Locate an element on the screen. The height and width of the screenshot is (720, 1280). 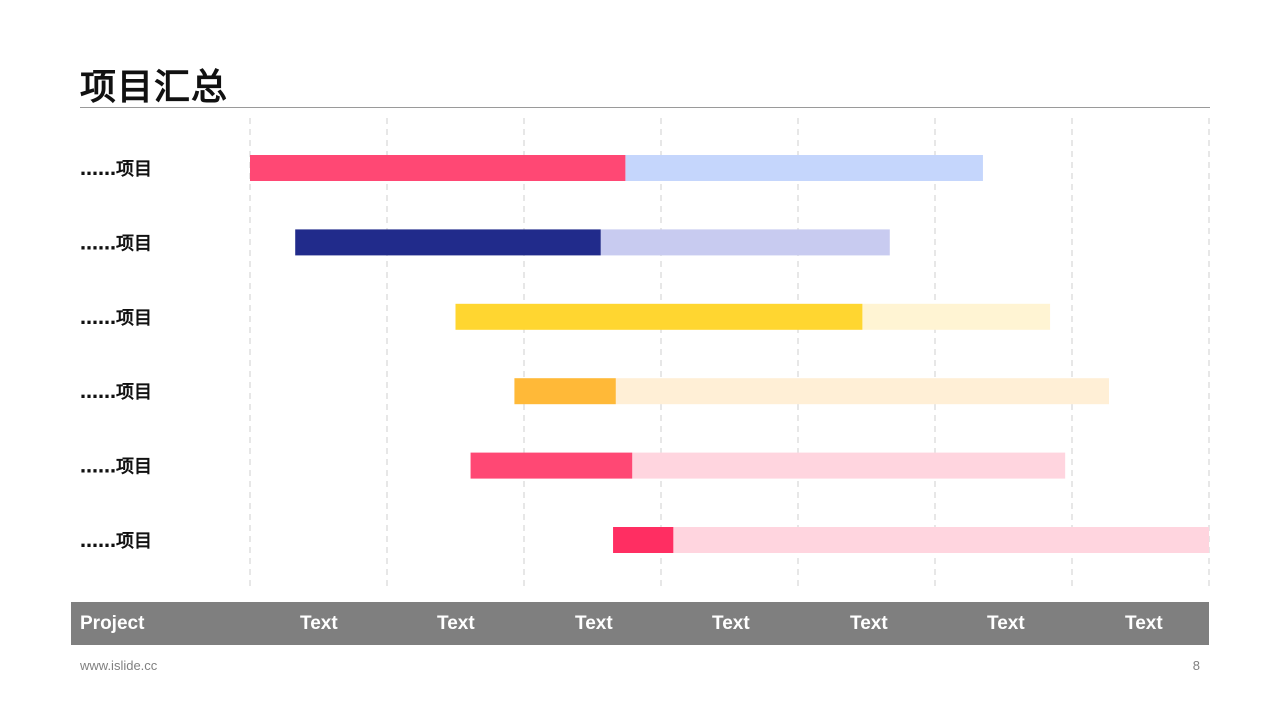
page-number: 8 is located at coordinates (1196, 665).